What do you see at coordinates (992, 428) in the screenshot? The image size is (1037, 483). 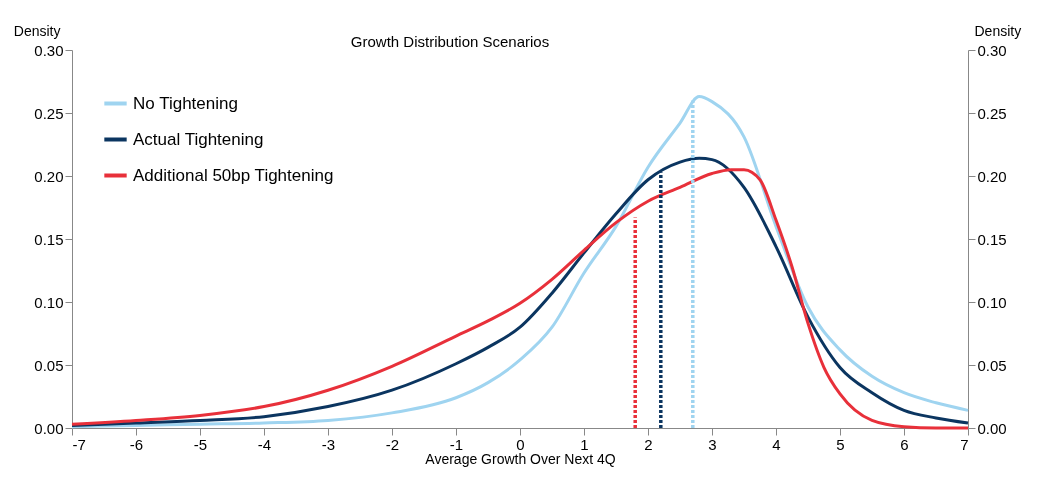 I see `y2-tick-label: 0.00` at bounding box center [992, 428].